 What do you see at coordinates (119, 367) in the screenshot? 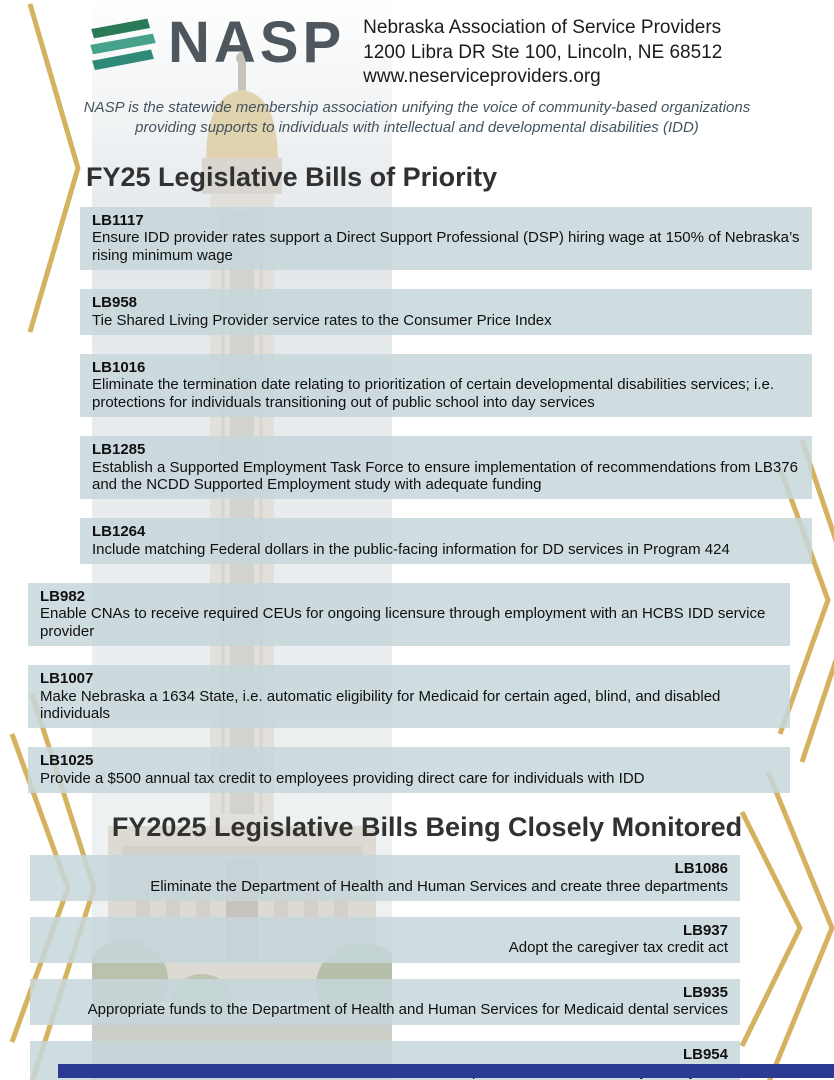
I see `bill-id: LB1016` at bounding box center [119, 367].